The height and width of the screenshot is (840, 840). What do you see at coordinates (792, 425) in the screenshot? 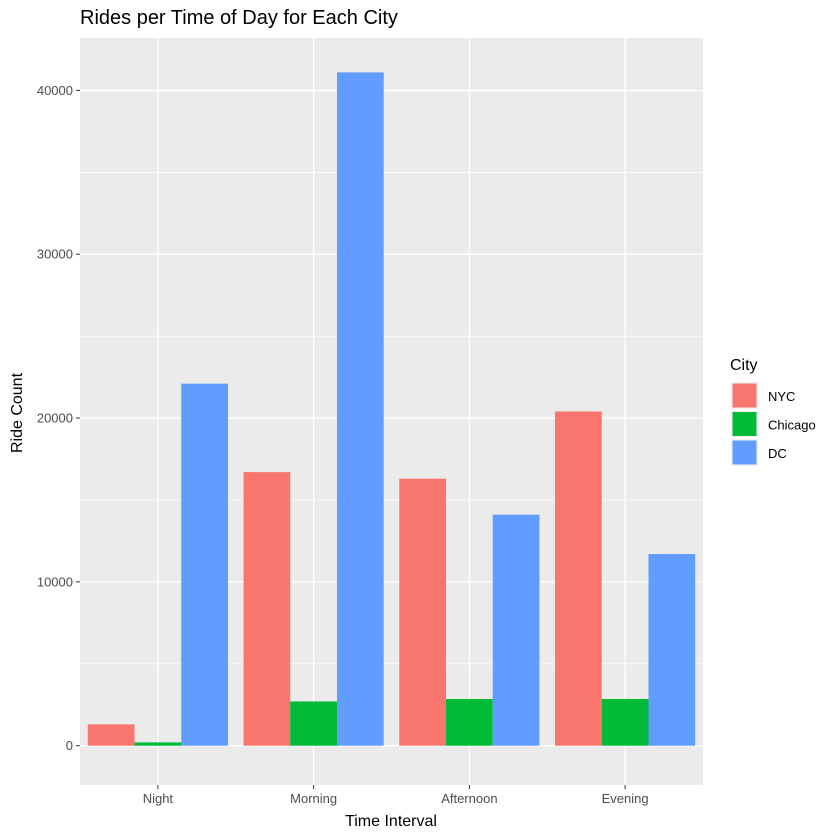
I see `legend-label: Chicago` at bounding box center [792, 425].